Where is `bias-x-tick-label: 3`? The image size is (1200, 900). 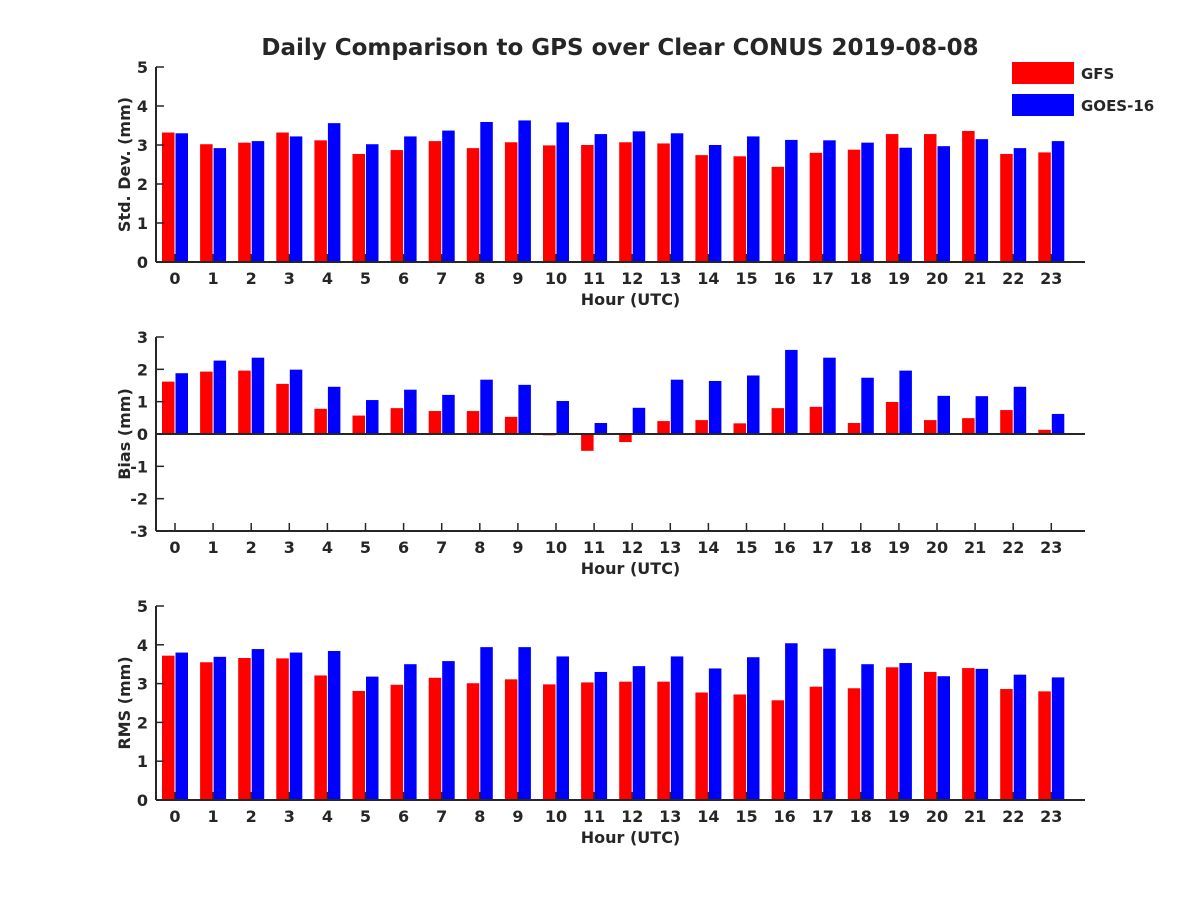
bias-x-tick-label: 3 is located at coordinates (289, 547).